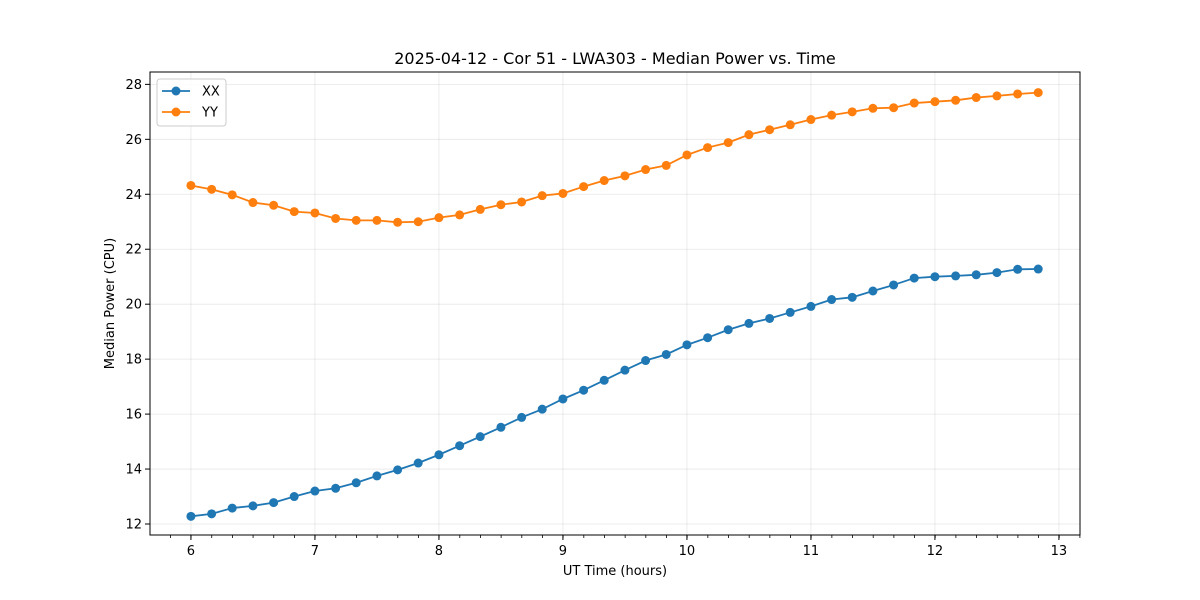 This screenshot has width=1200, height=600. What do you see at coordinates (133, 305) in the screenshot?
I see `y-tick-label: 20` at bounding box center [133, 305].